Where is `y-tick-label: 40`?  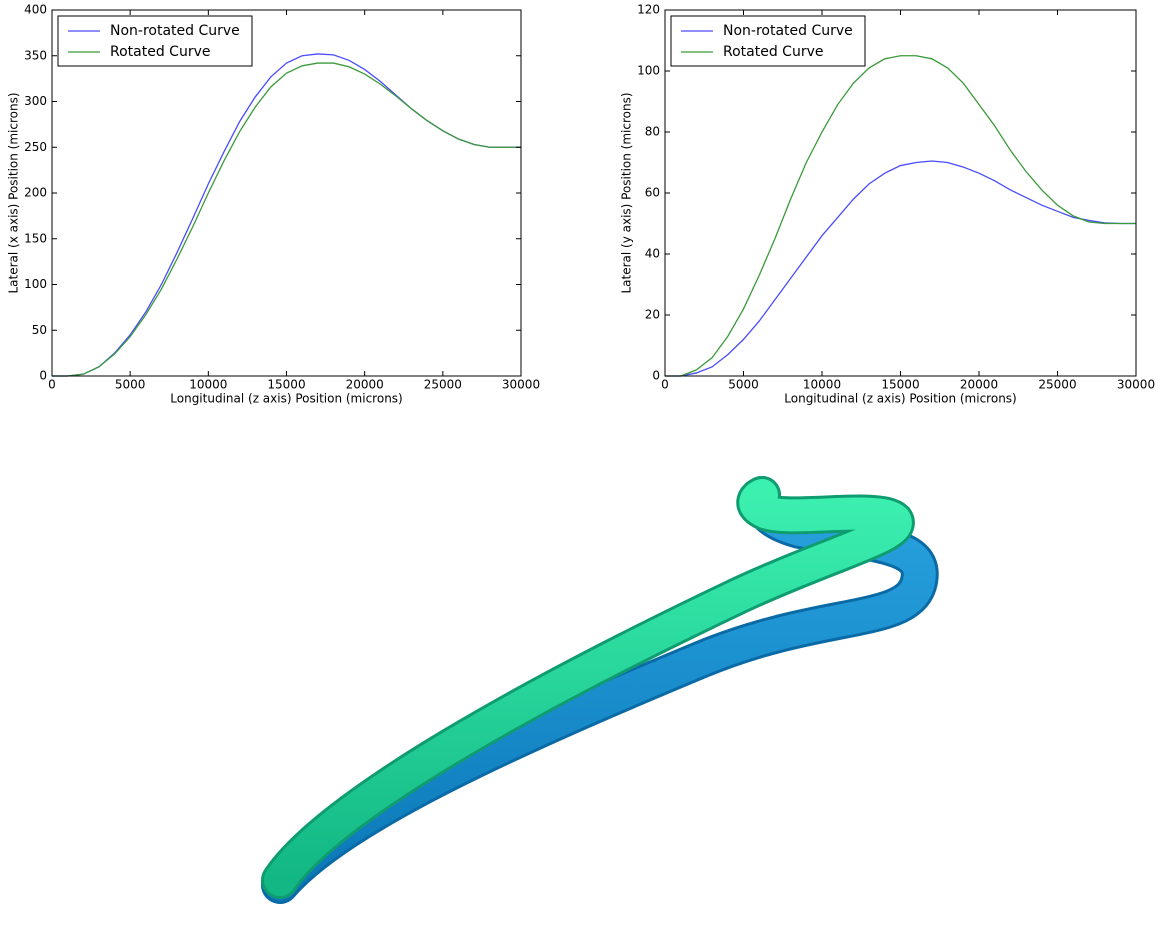
y-tick-label: 40 is located at coordinates (652, 254).